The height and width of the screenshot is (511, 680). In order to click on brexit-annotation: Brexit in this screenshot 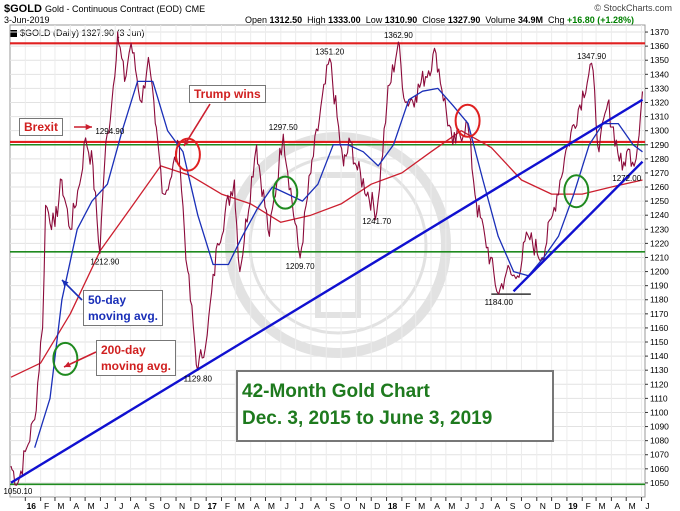, I will do `click(41, 127)`.